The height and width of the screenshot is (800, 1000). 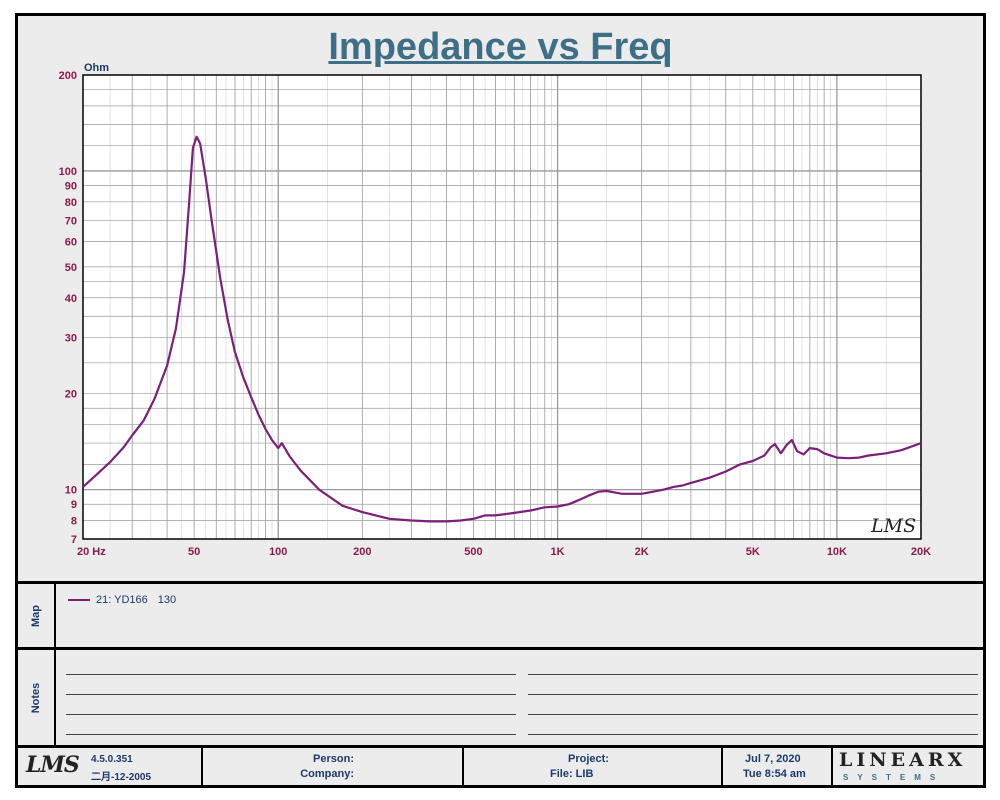 I want to click on x-tick-label: 50, so click(x=194, y=552).